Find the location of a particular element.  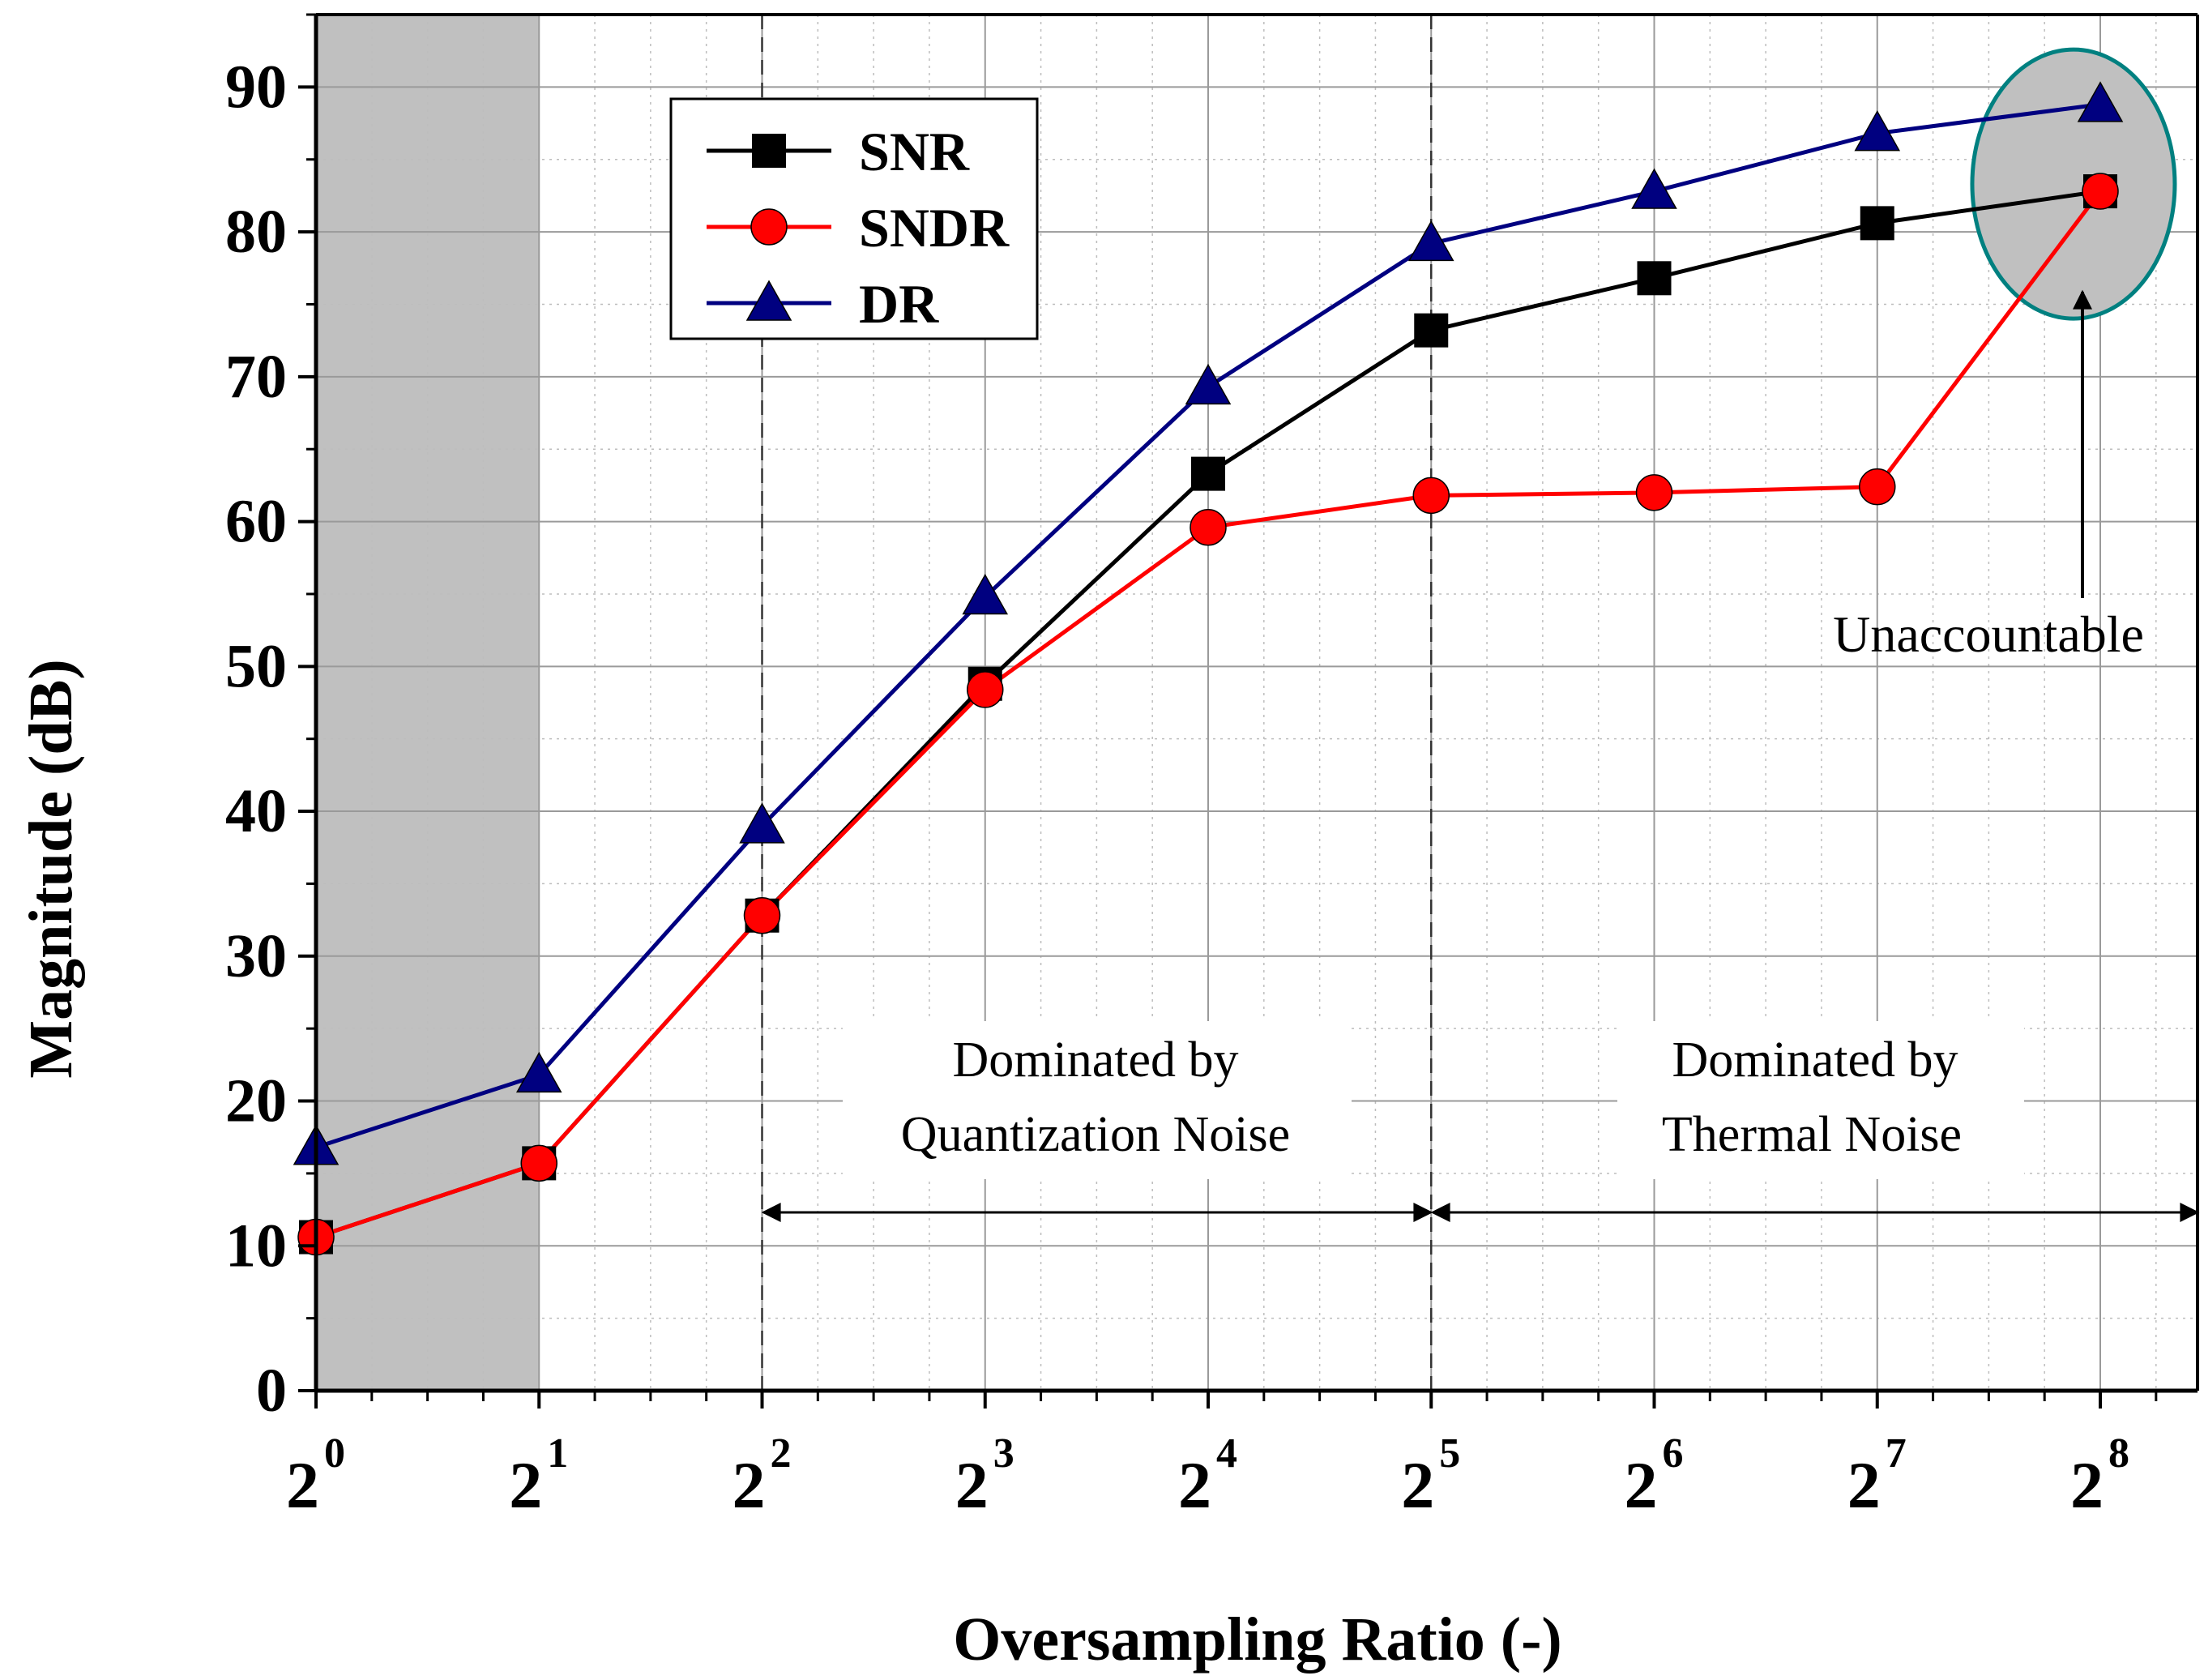

y-tick-label: 20 is located at coordinates (256, 1101).